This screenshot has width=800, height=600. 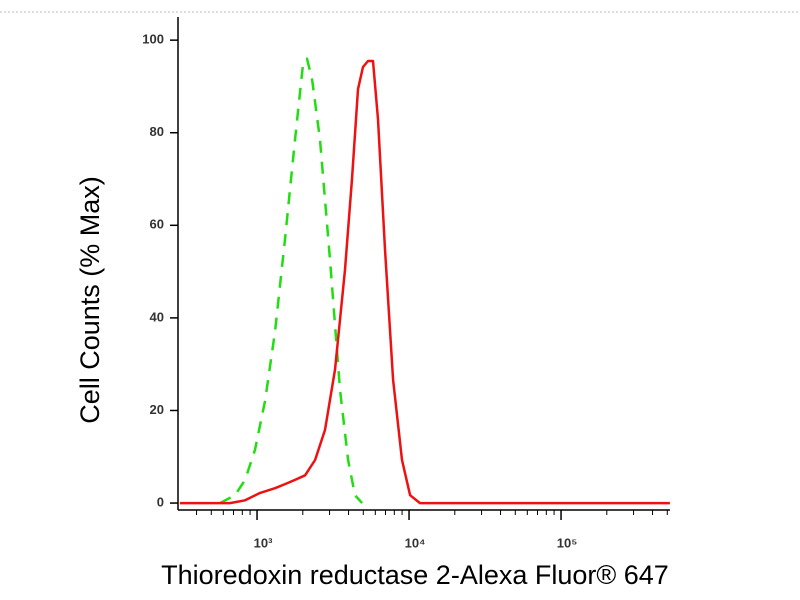 I want to click on x-axis-title: Thioredoxin reductase 2-Alexa Fluor® 647, so click(x=415, y=575).